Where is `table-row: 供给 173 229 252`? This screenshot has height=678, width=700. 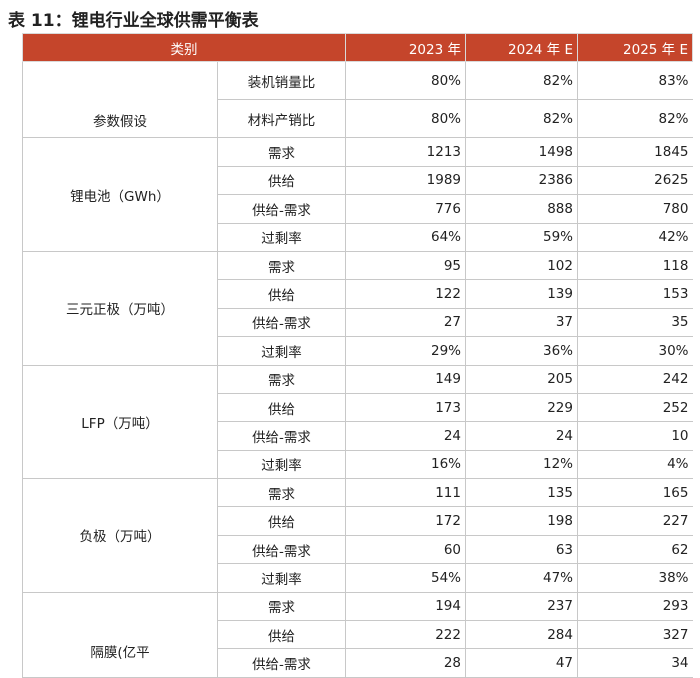
table-row: 供给 173 229 252 is located at coordinates (358, 407).